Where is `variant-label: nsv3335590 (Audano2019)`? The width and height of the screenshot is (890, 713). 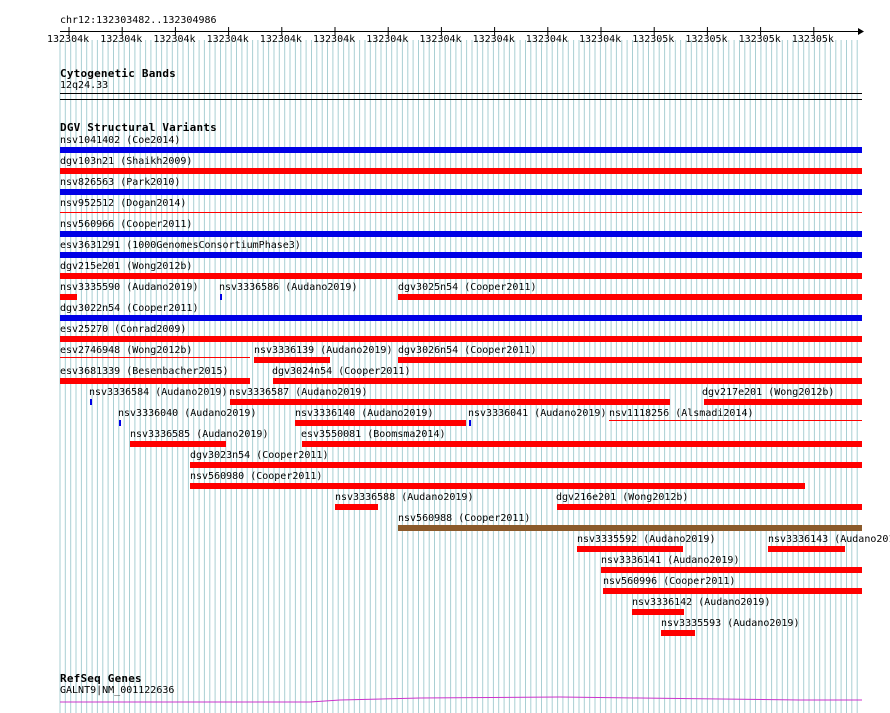 variant-label: nsv3335590 (Audano2019) is located at coordinates (129, 287).